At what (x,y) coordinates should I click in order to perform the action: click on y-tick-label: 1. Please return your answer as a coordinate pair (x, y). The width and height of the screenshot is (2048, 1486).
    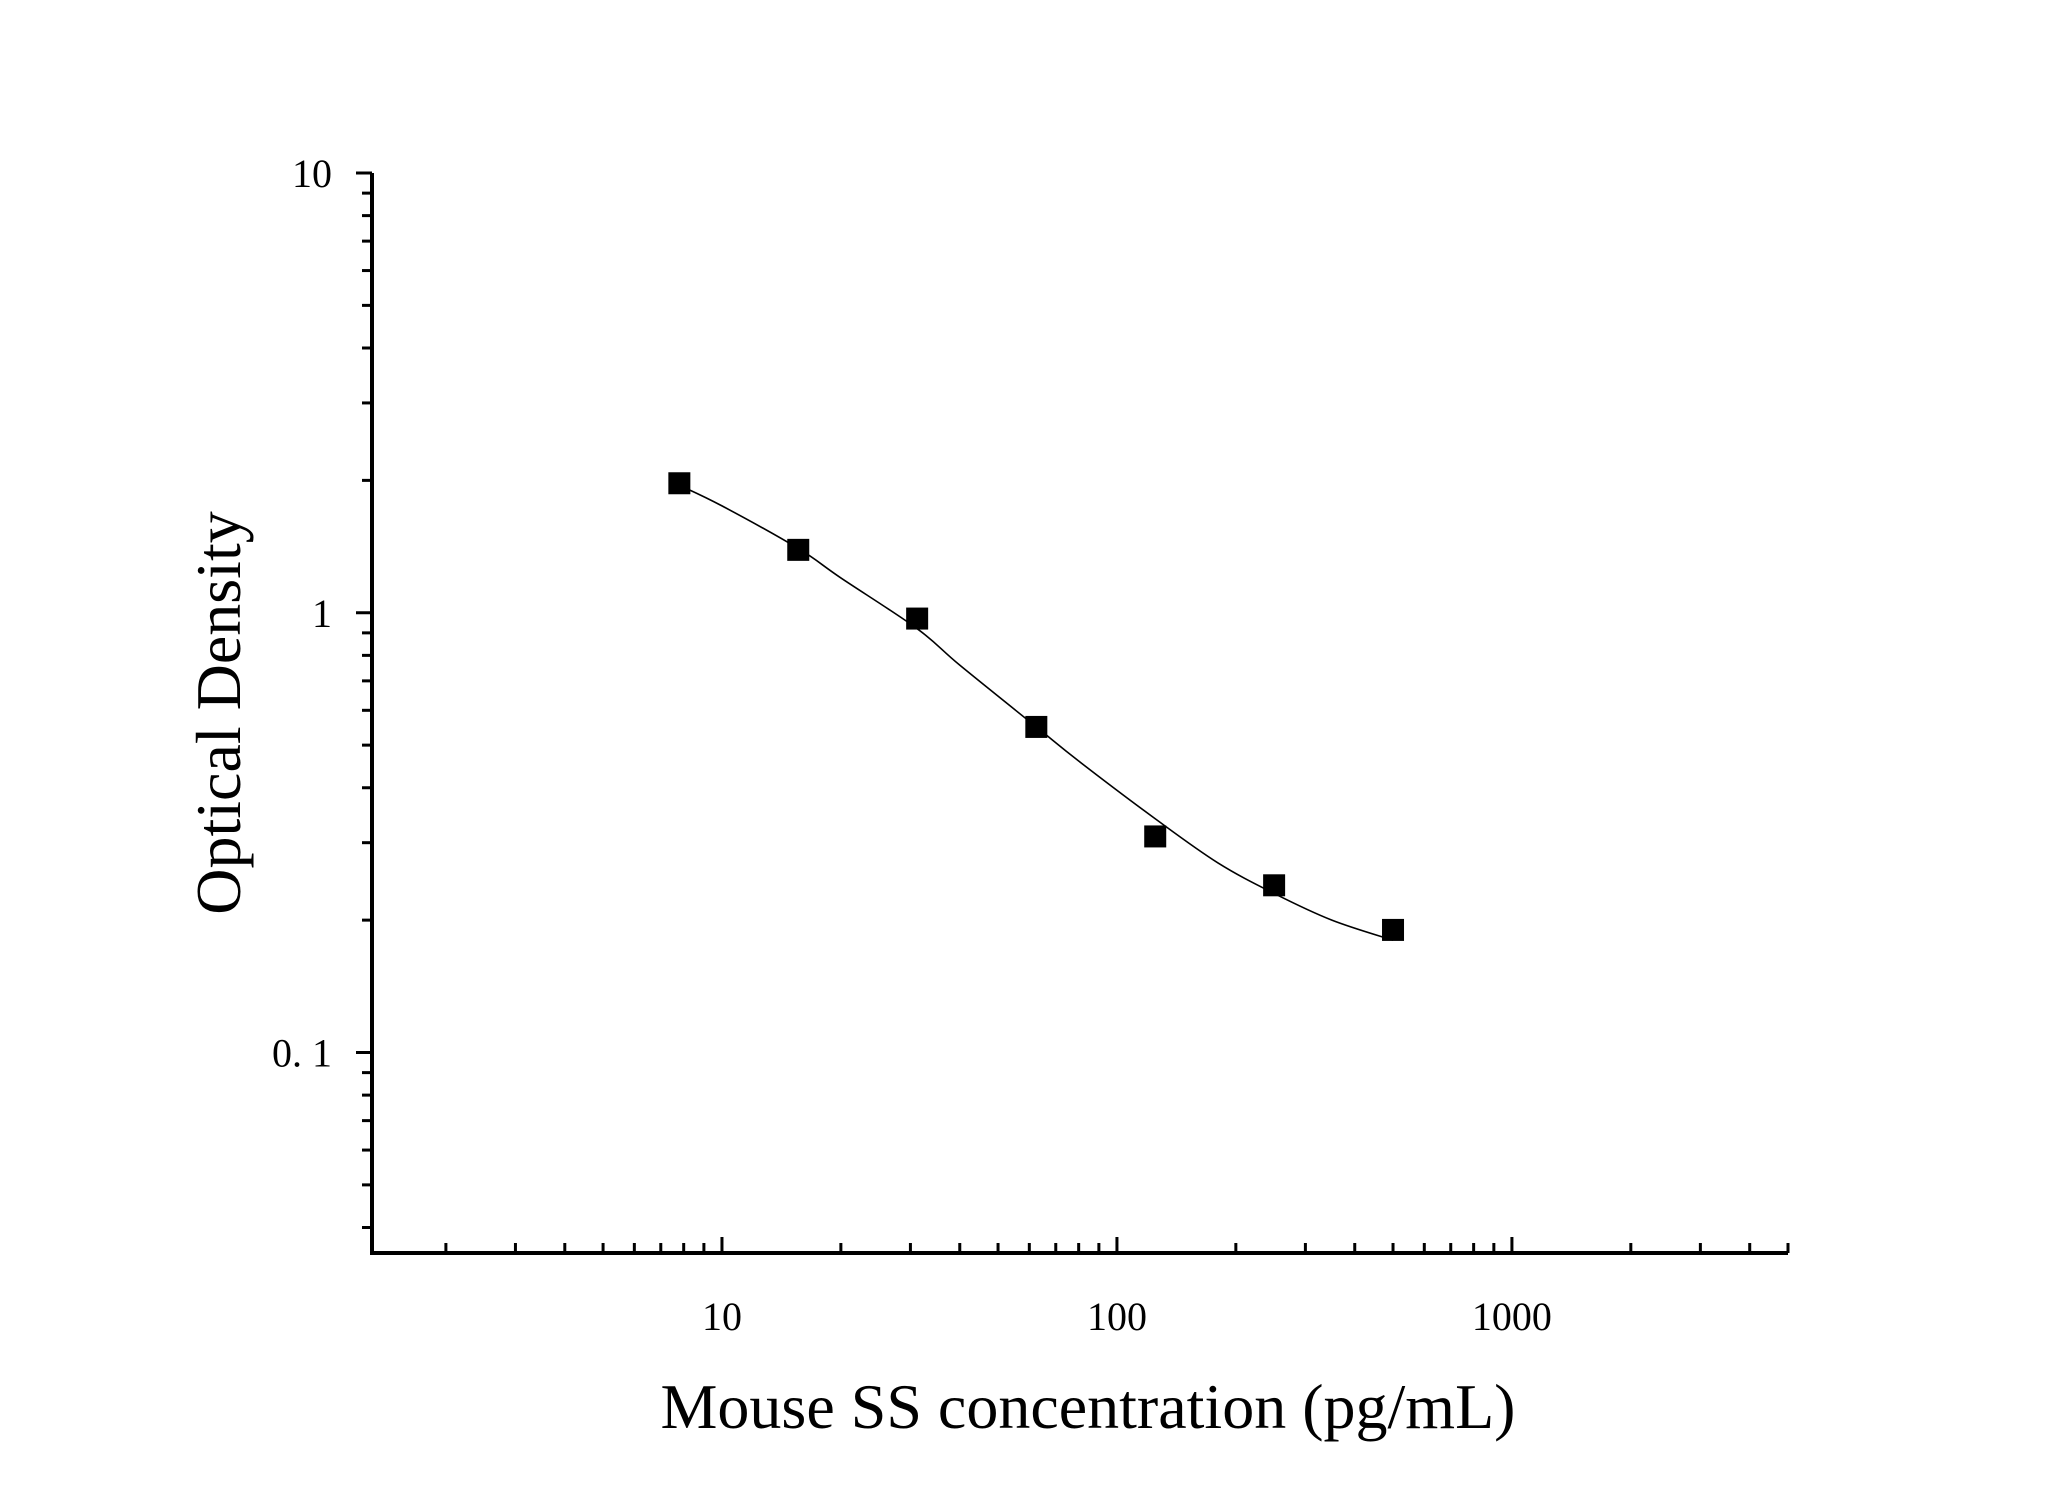
    Looking at the image, I should click on (322, 613).